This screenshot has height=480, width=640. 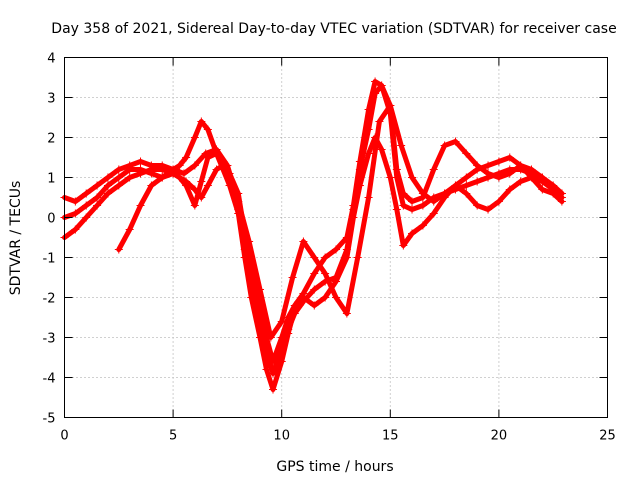 What do you see at coordinates (49, 339) in the screenshot?
I see `y-tick-label: -3` at bounding box center [49, 339].